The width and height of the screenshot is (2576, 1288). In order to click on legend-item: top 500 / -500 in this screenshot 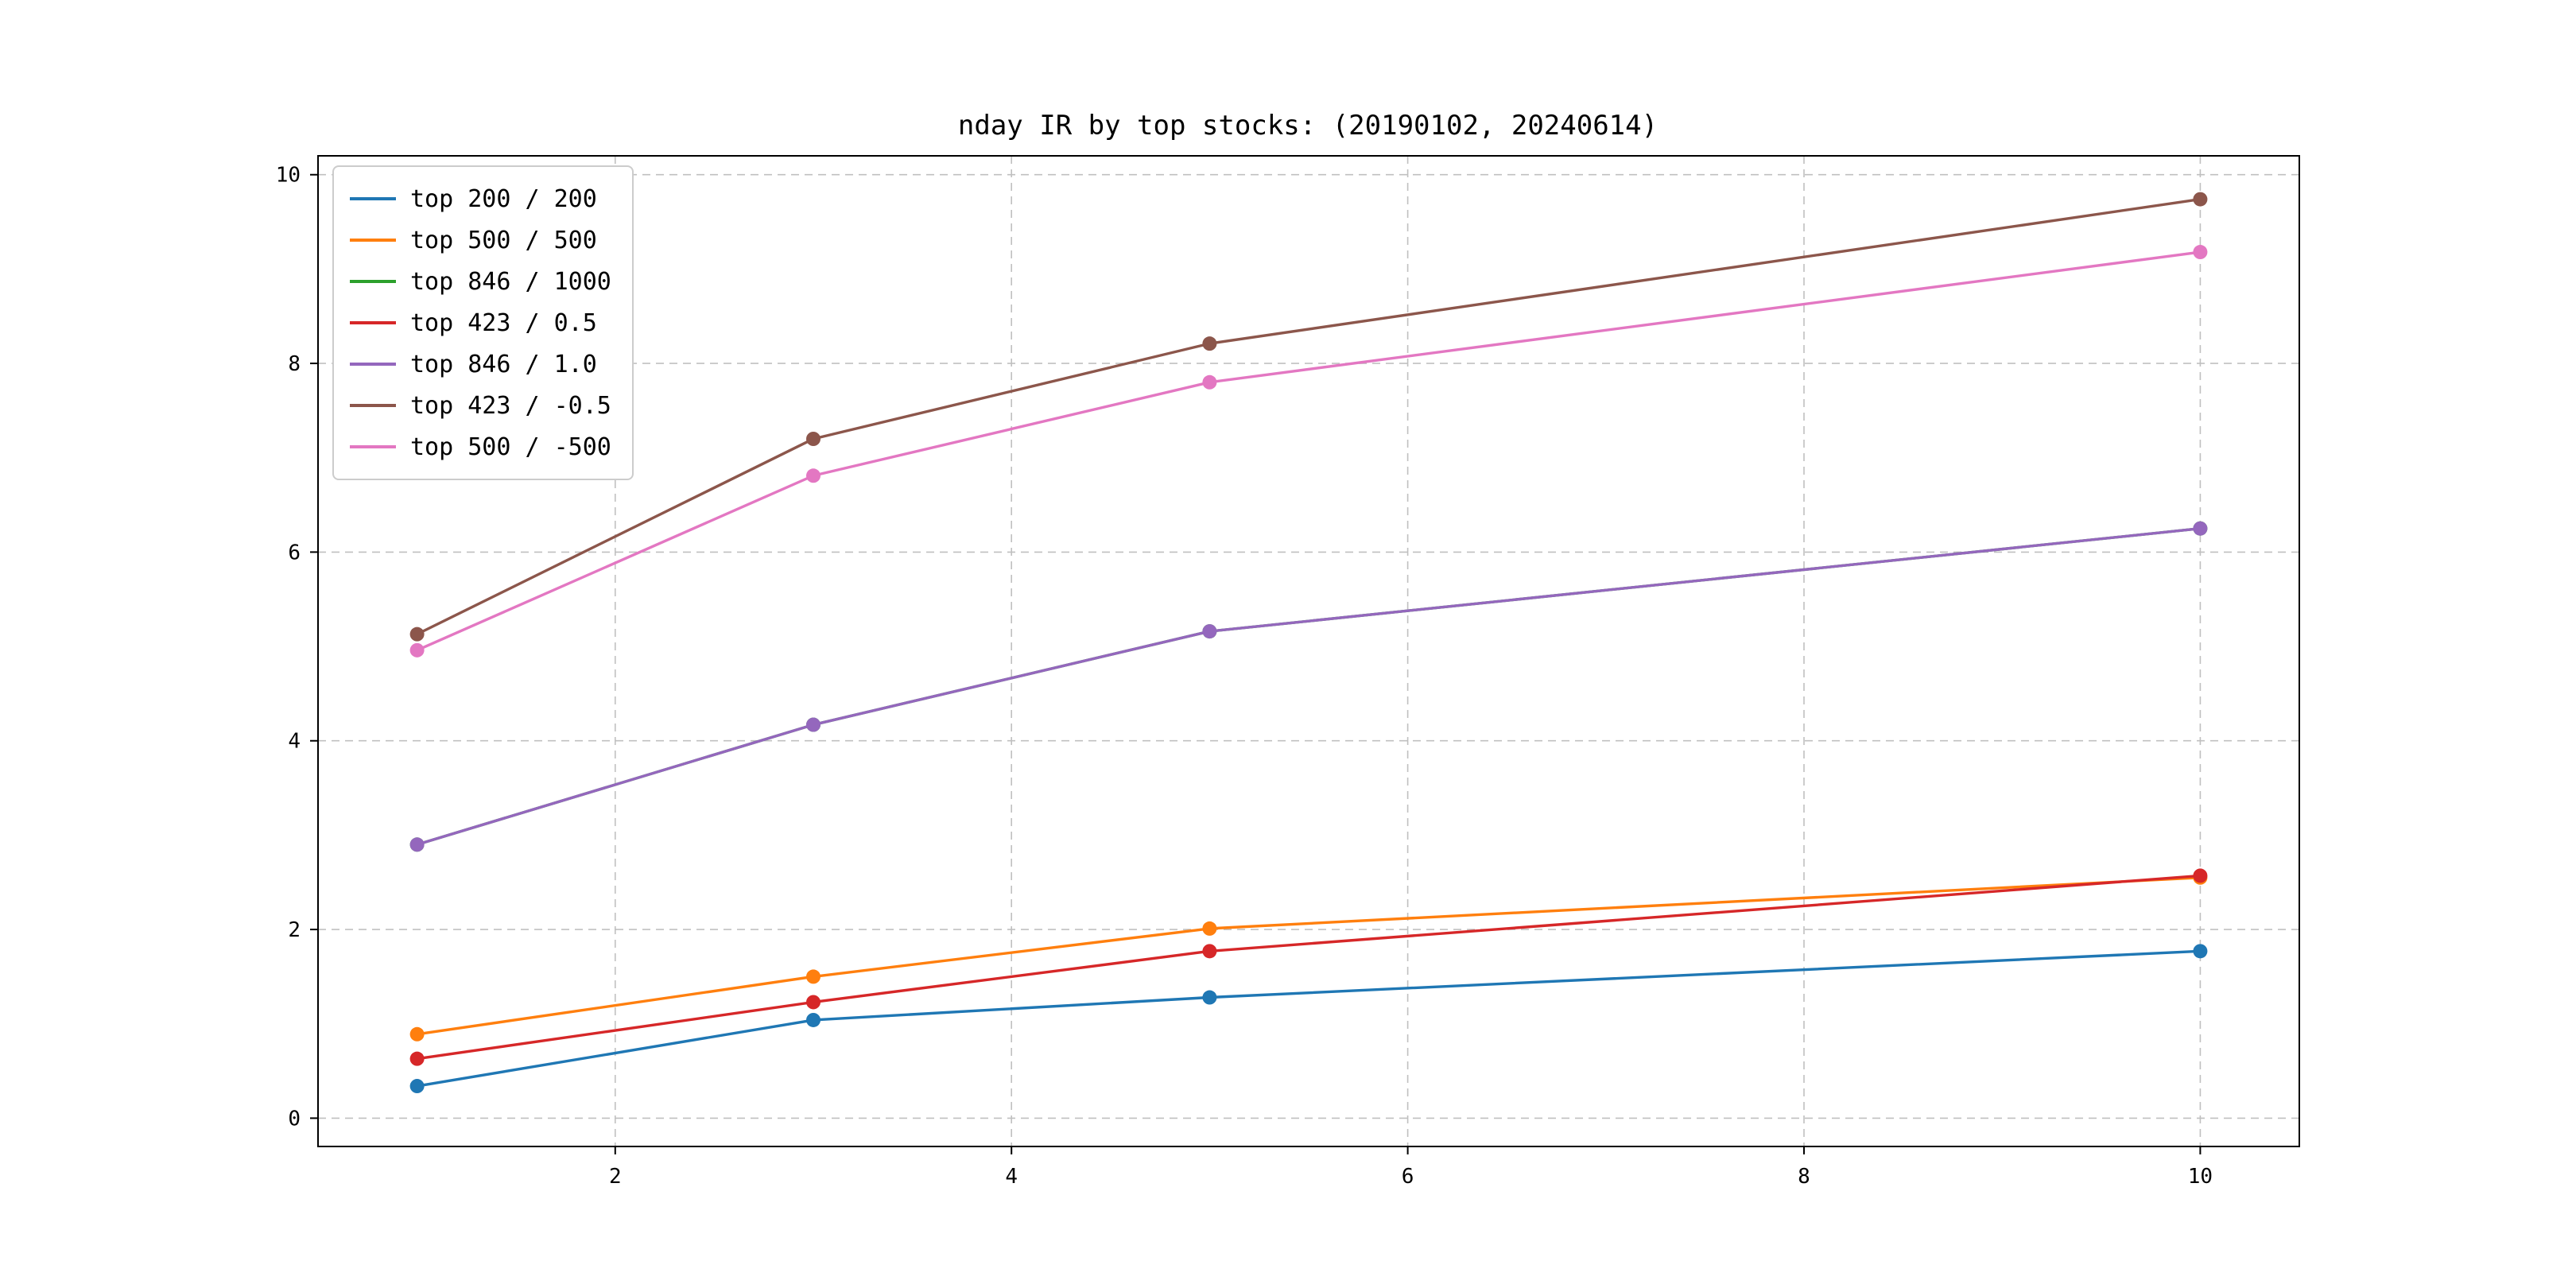, I will do `click(481, 446)`.